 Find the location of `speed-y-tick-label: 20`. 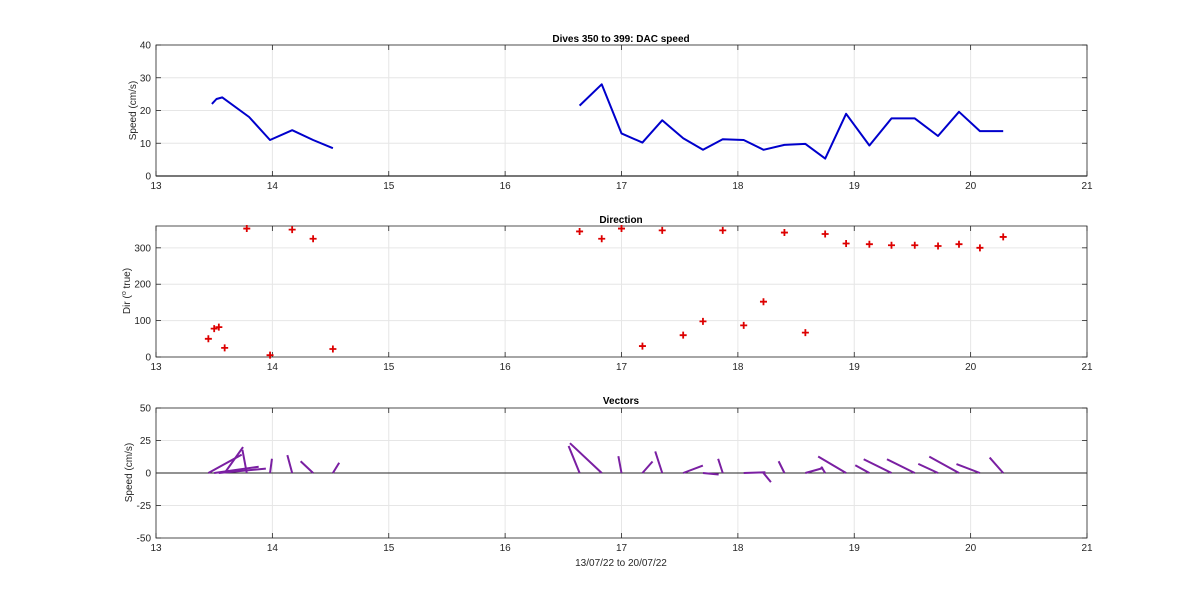

speed-y-tick-label: 20 is located at coordinates (146, 111).